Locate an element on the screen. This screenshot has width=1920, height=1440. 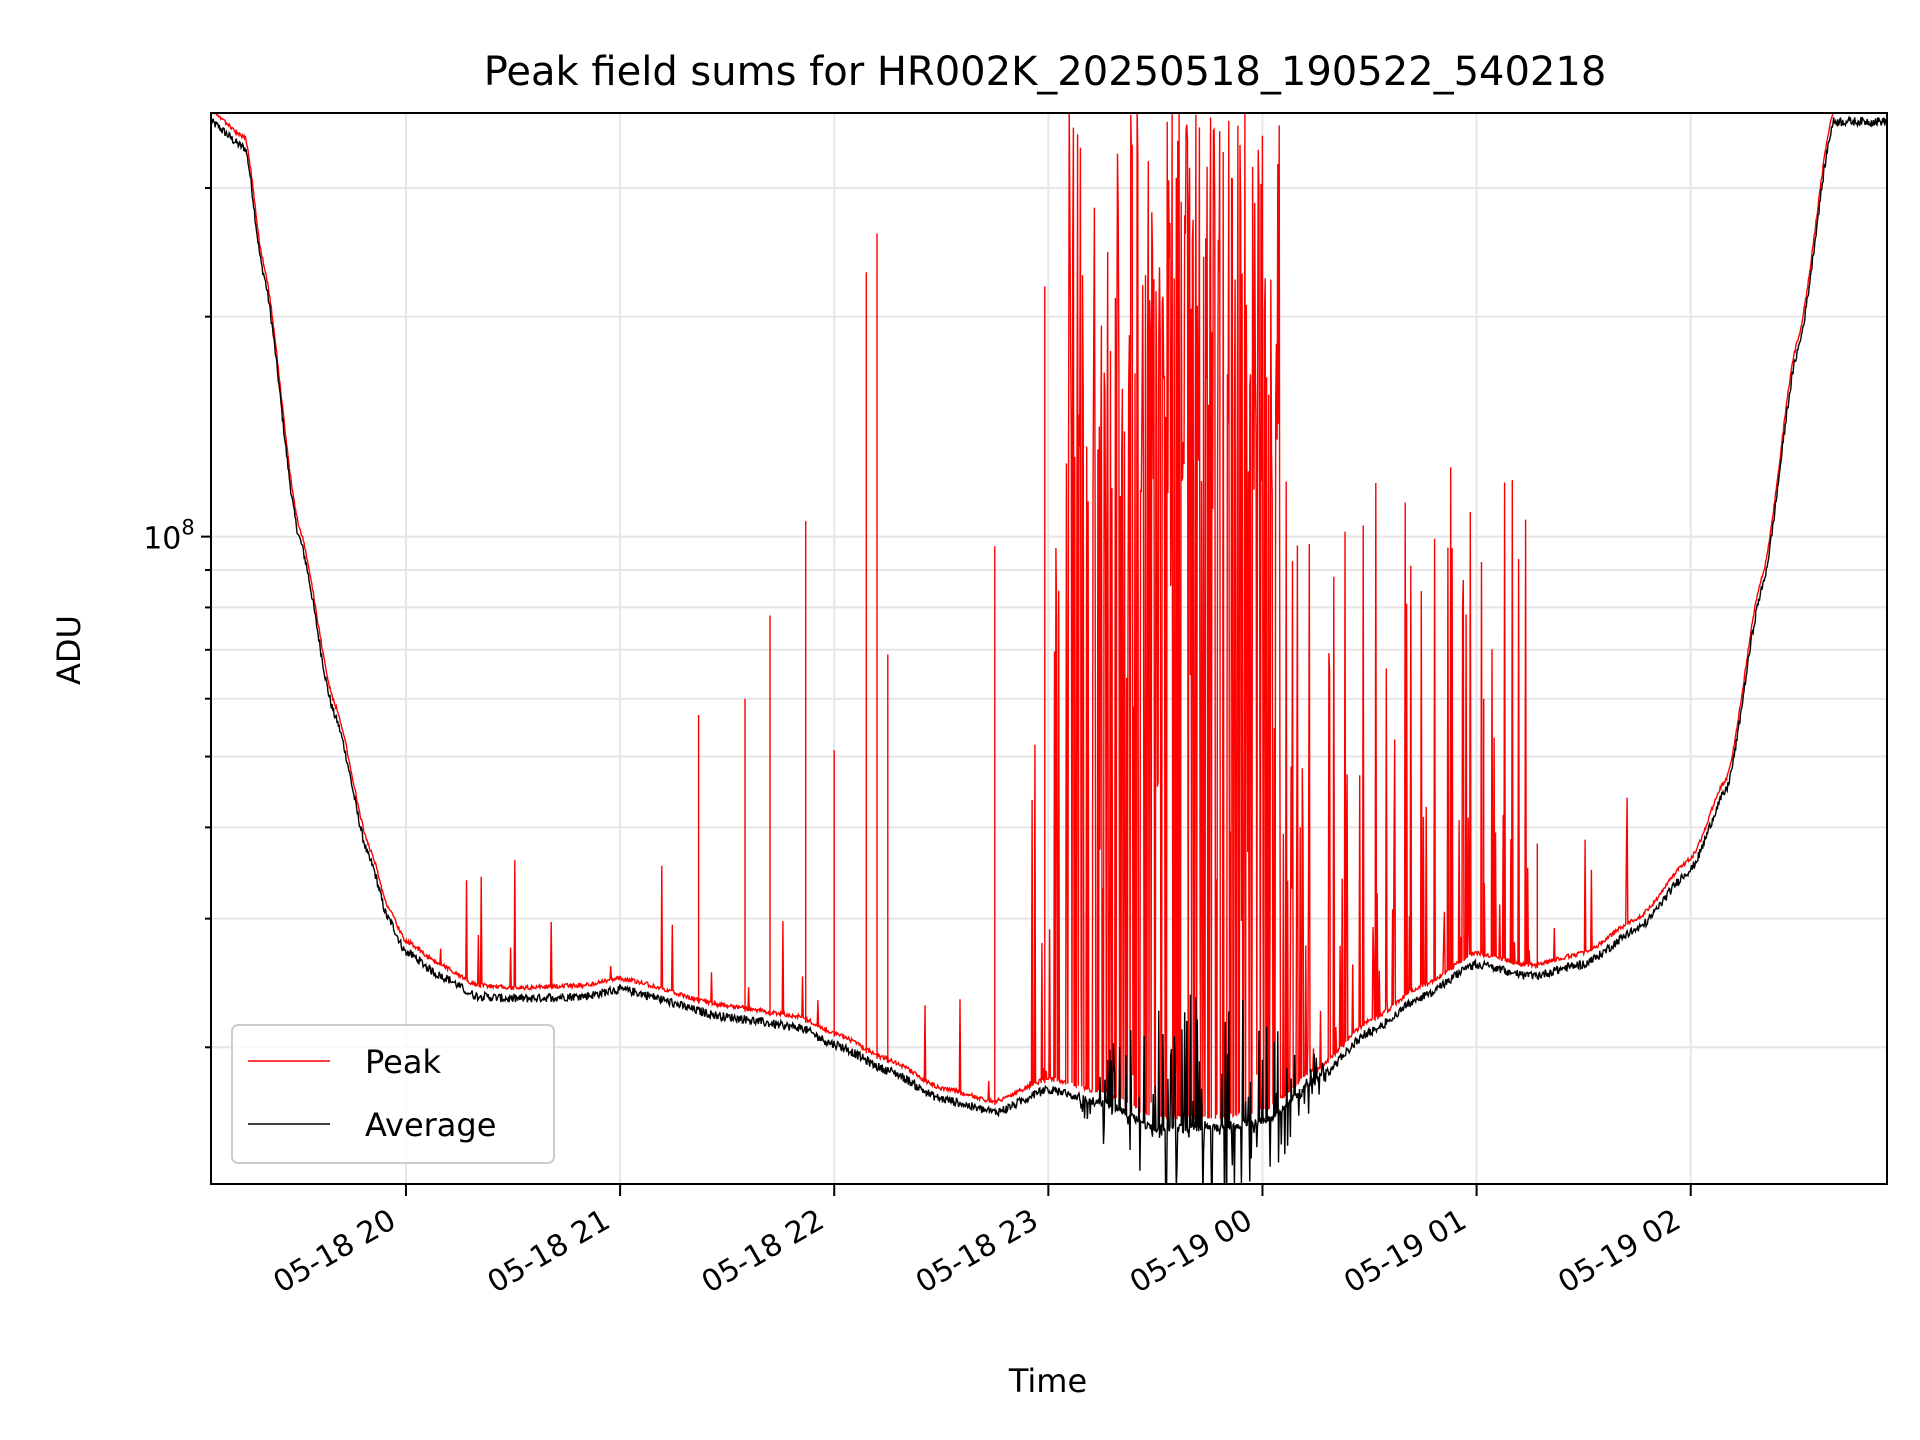
y-tick-label: 108 is located at coordinates (169, 536).